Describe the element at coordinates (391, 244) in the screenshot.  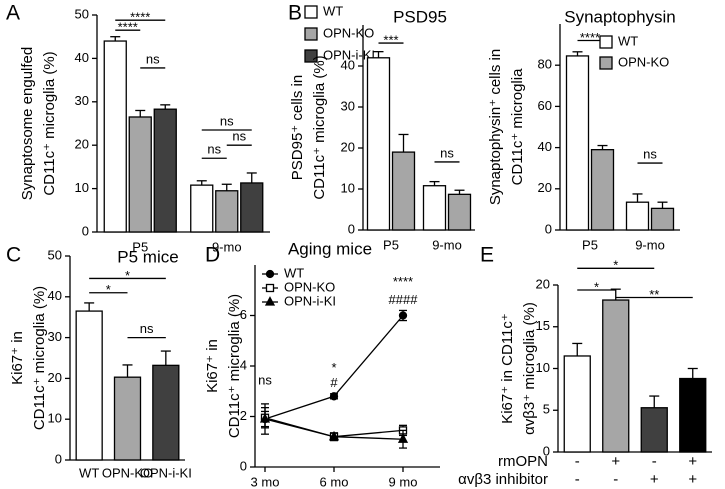
I see `x-tick-label: P5` at that location.